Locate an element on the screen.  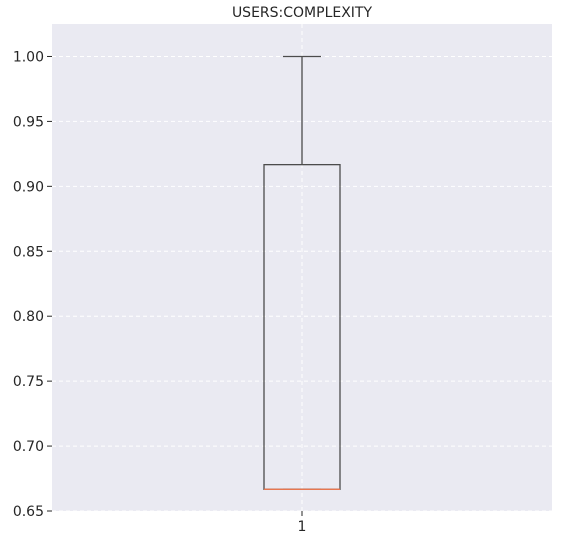
y-tick-label: 0.90 is located at coordinates (28, 187).